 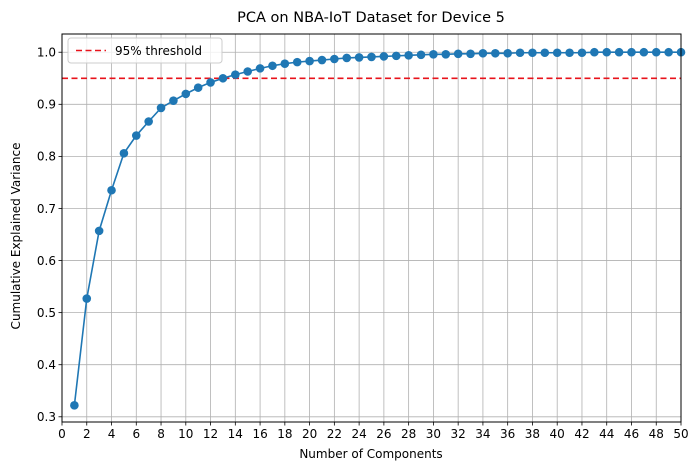 What do you see at coordinates (112, 434) in the screenshot?
I see `x-tick-label: 4` at bounding box center [112, 434].